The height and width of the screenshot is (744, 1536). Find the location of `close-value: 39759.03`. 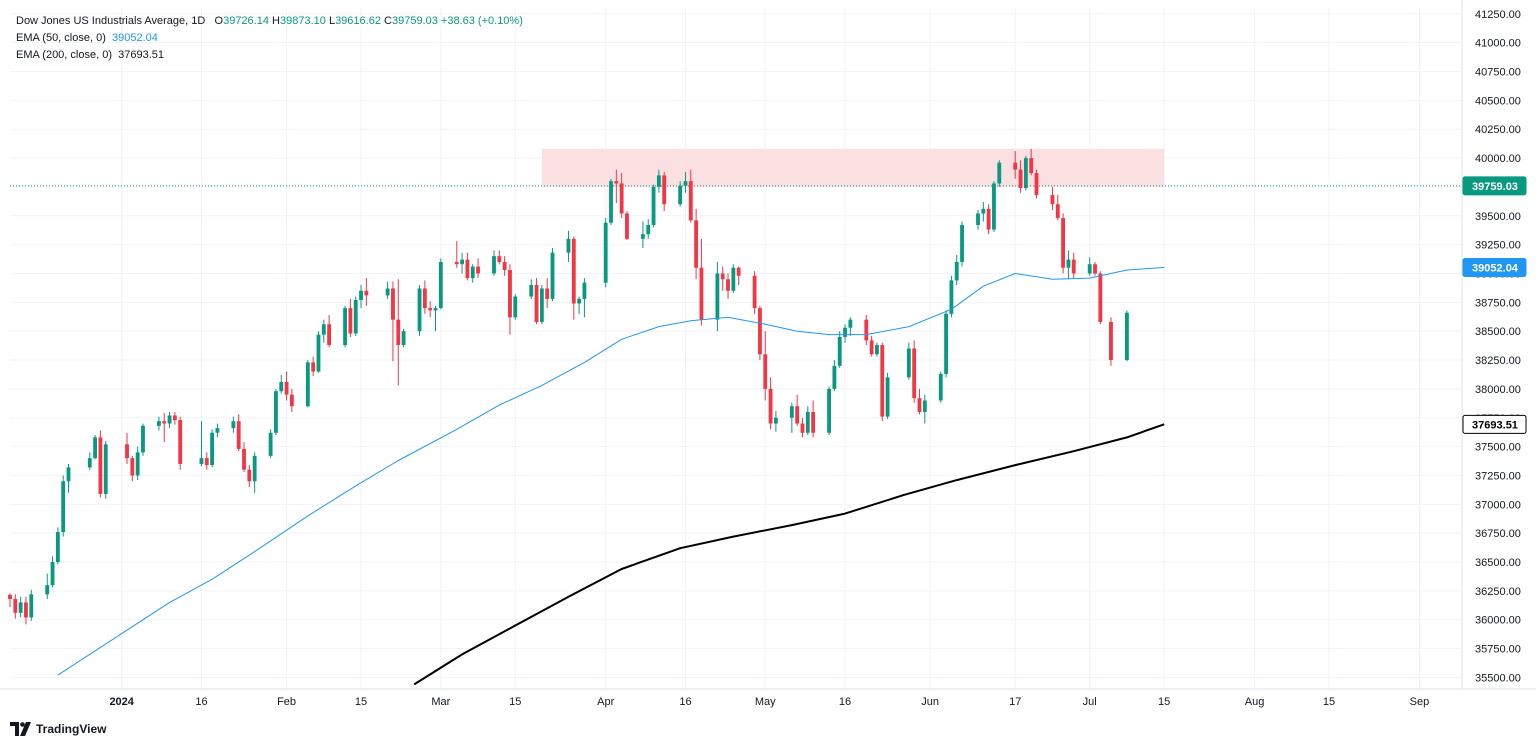

close-value: 39759.03 is located at coordinates (414, 21).